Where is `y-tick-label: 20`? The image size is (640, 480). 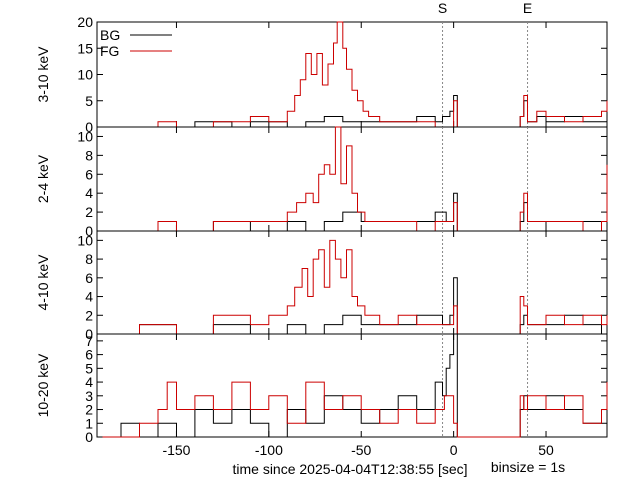 y-tick-label: 20 is located at coordinates (85, 22).